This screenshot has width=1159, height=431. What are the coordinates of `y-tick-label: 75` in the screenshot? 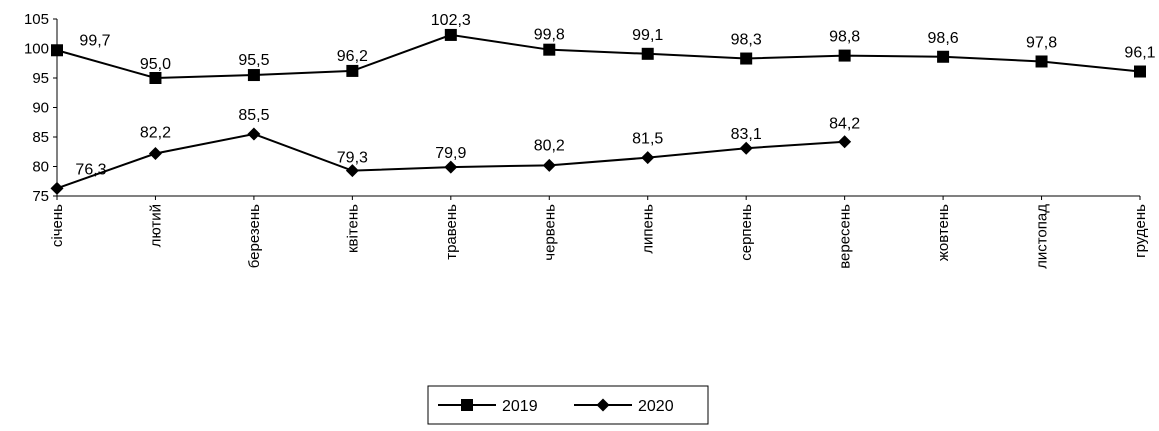 It's located at (40, 196).